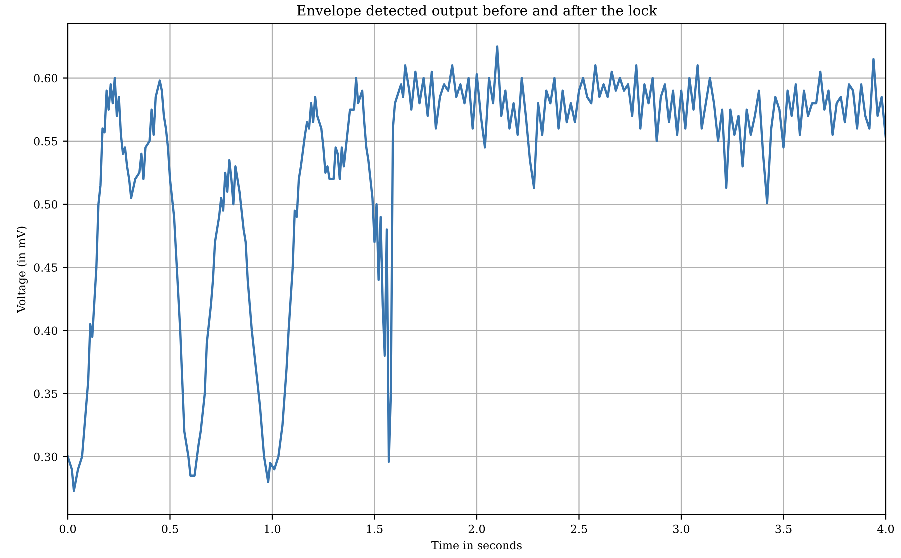 The image size is (901, 558). What do you see at coordinates (46, 457) in the screenshot?
I see `y-tick-label: 0.30` at bounding box center [46, 457].